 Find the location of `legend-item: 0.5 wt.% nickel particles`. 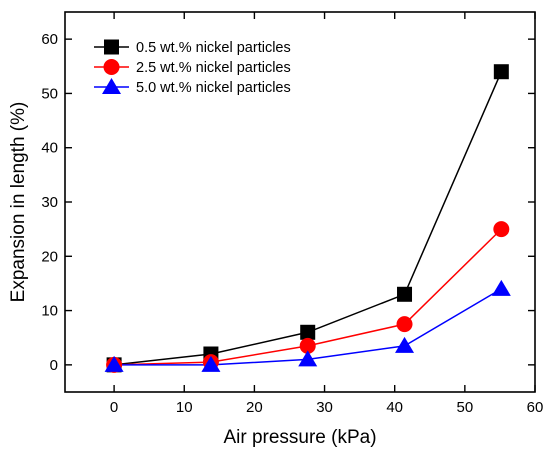

legend-item: 0.5 wt.% nickel particles is located at coordinates (192, 47).